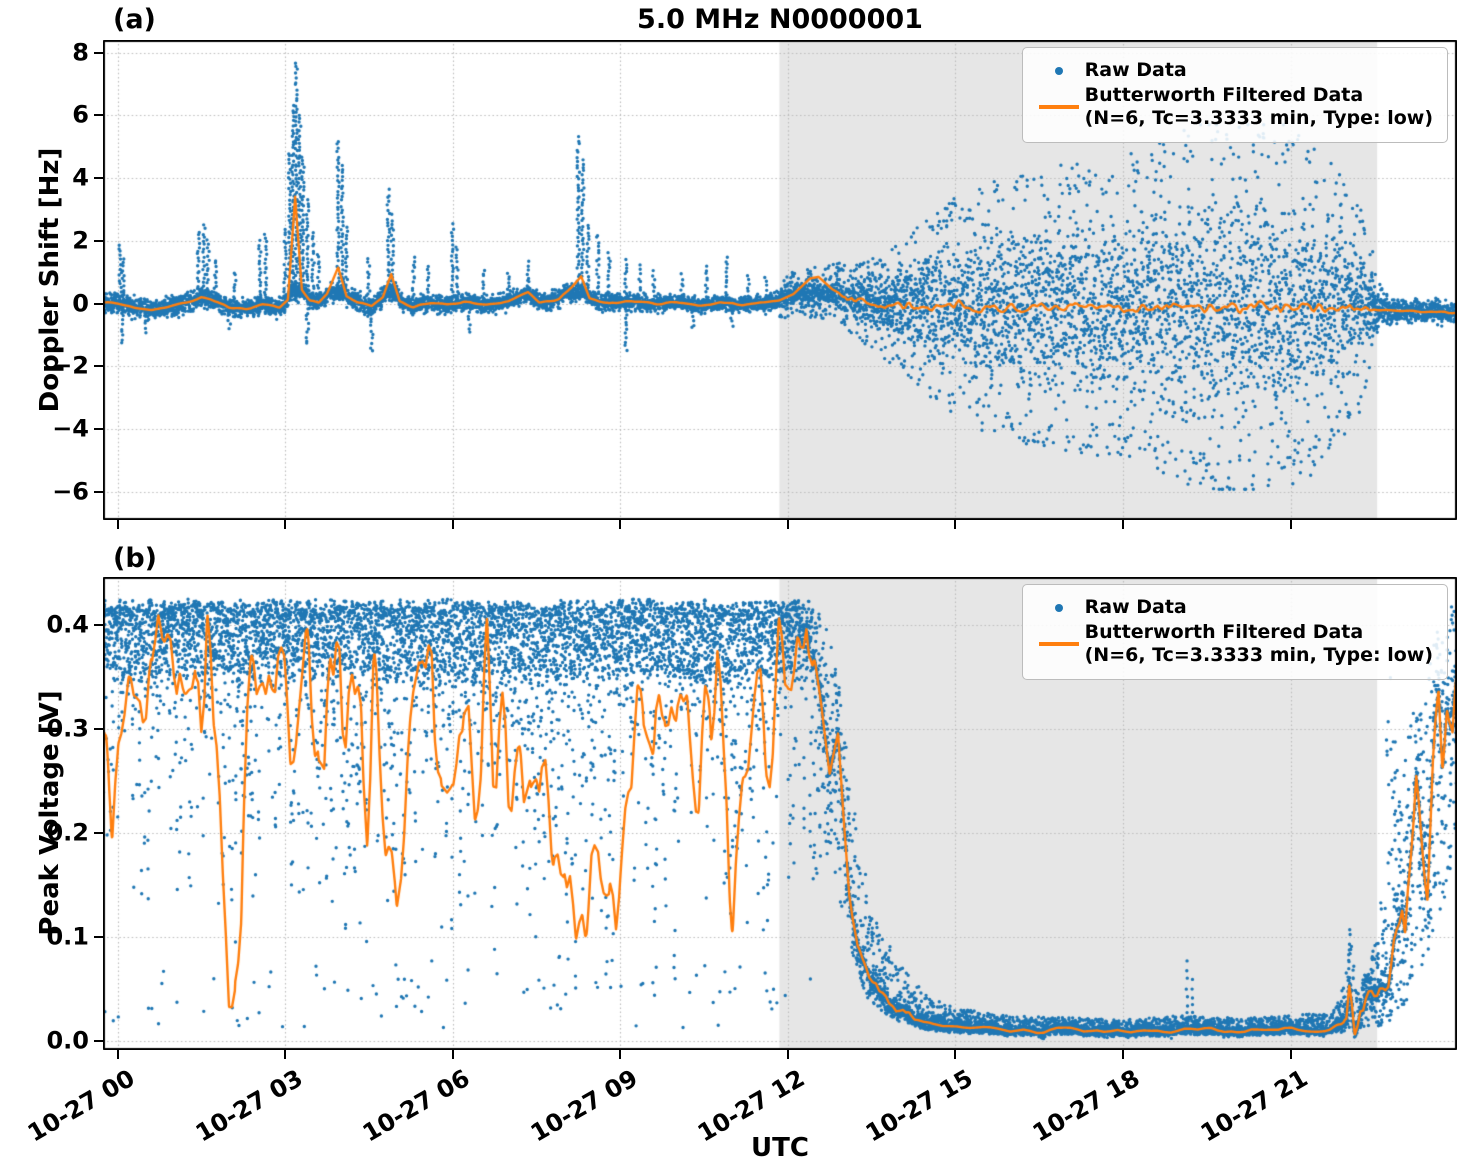  I want to click on y-tick-label: 6, so click(80, 114).